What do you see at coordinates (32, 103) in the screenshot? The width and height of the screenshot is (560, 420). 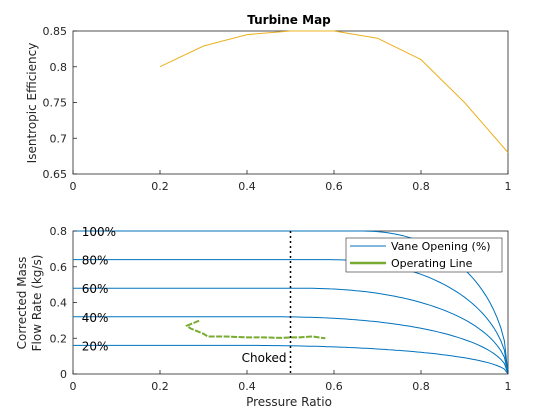 I see `efficiency-y-label: Isentropic Efficiency` at bounding box center [32, 103].